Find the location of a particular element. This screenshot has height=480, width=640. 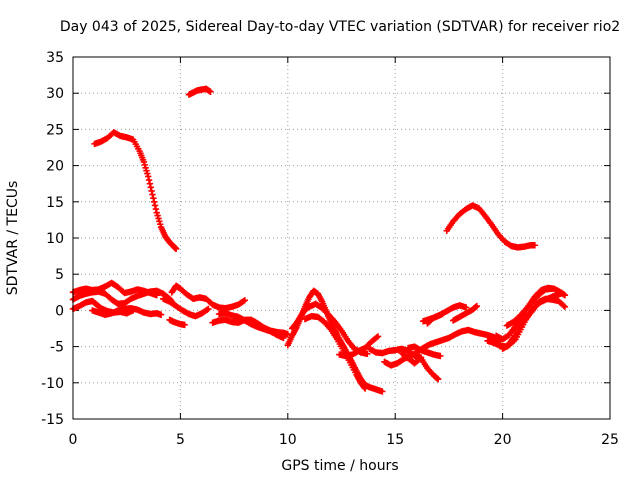

series-track-r is located at coordinates (442, 347).